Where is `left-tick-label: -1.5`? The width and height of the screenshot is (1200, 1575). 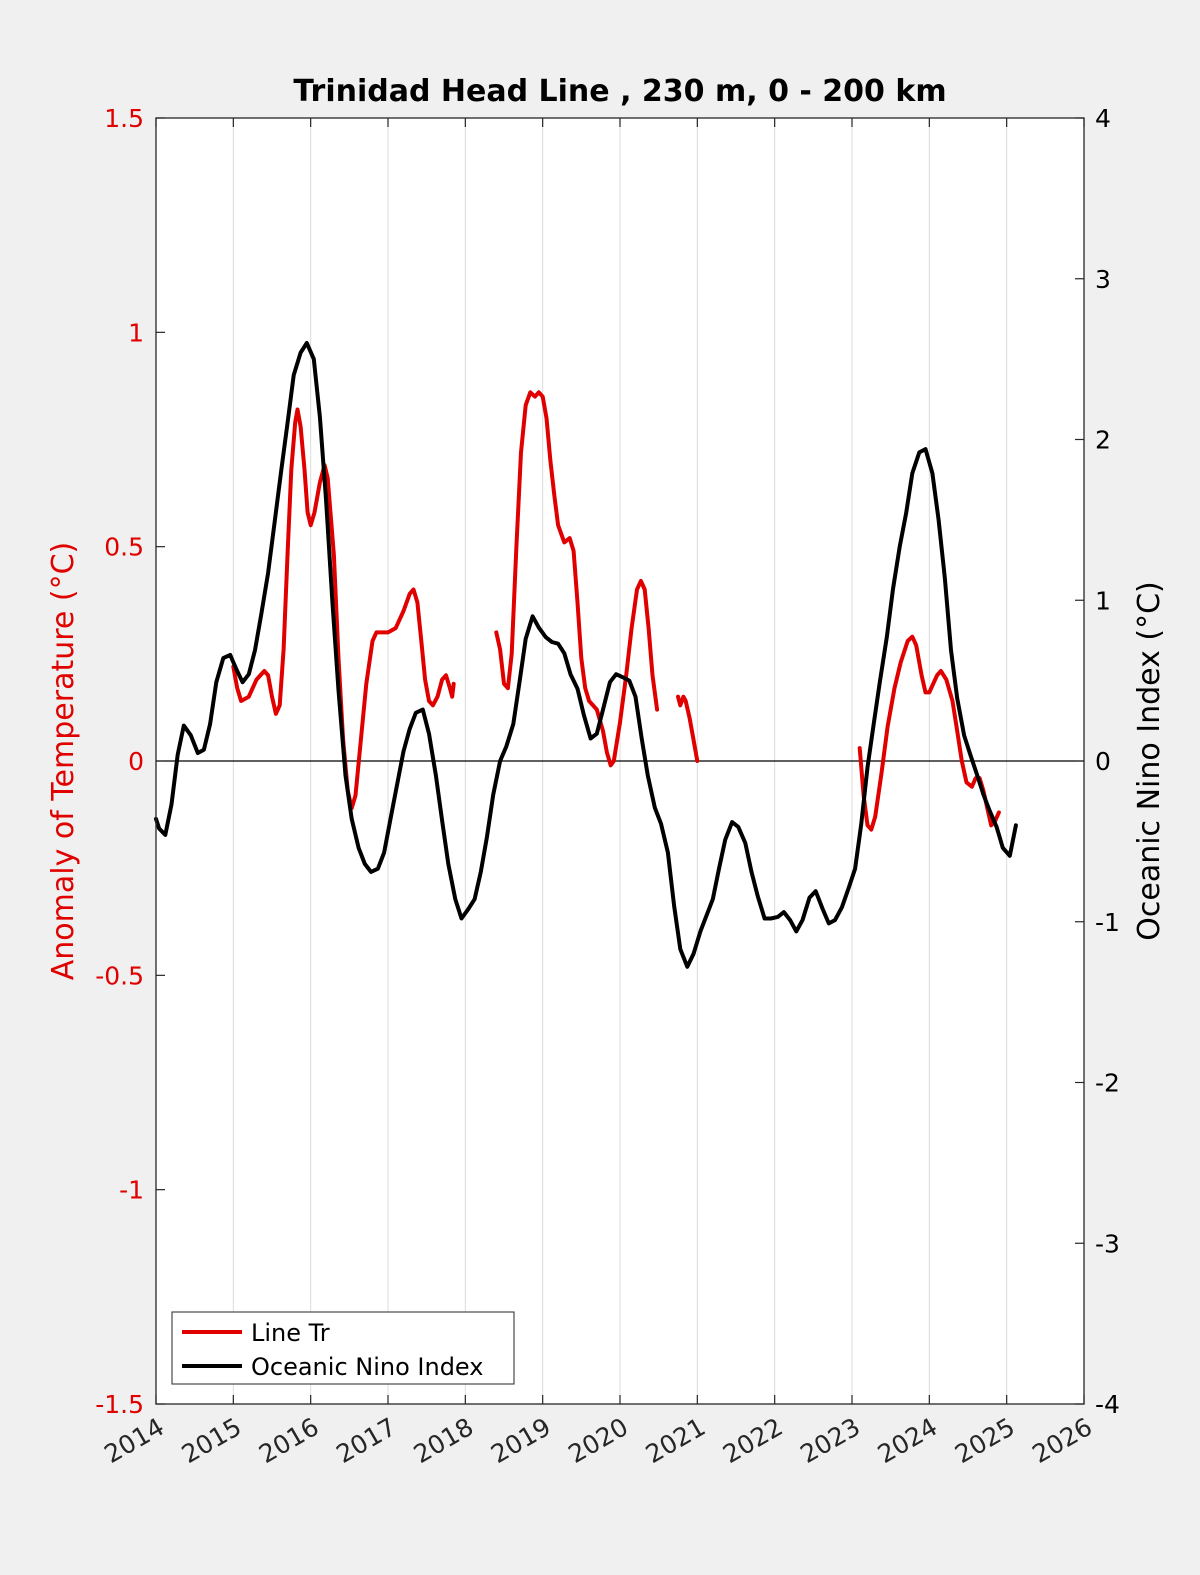 left-tick-label: -1.5 is located at coordinates (119, 1404).